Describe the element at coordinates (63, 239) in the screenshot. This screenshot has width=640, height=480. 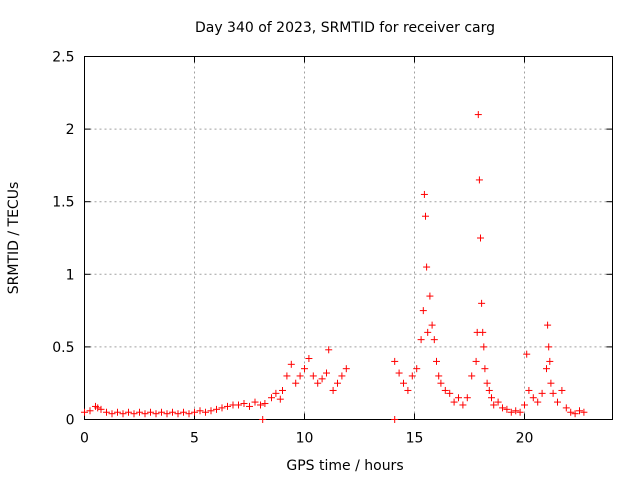
I see `y-tick-labels: 0 0.5 1 1.5 2 2.5` at that location.